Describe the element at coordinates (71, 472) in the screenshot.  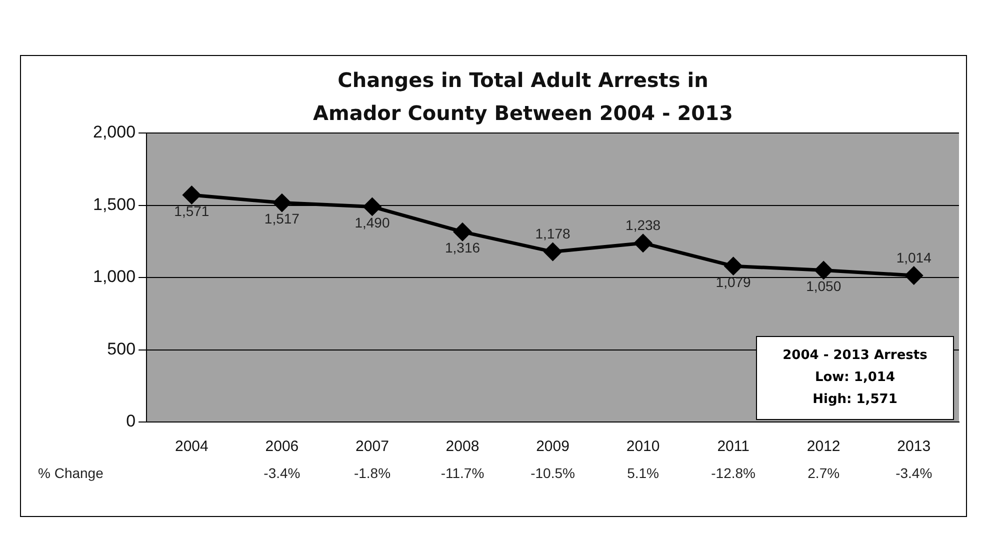
I see `text: % Change` at that location.